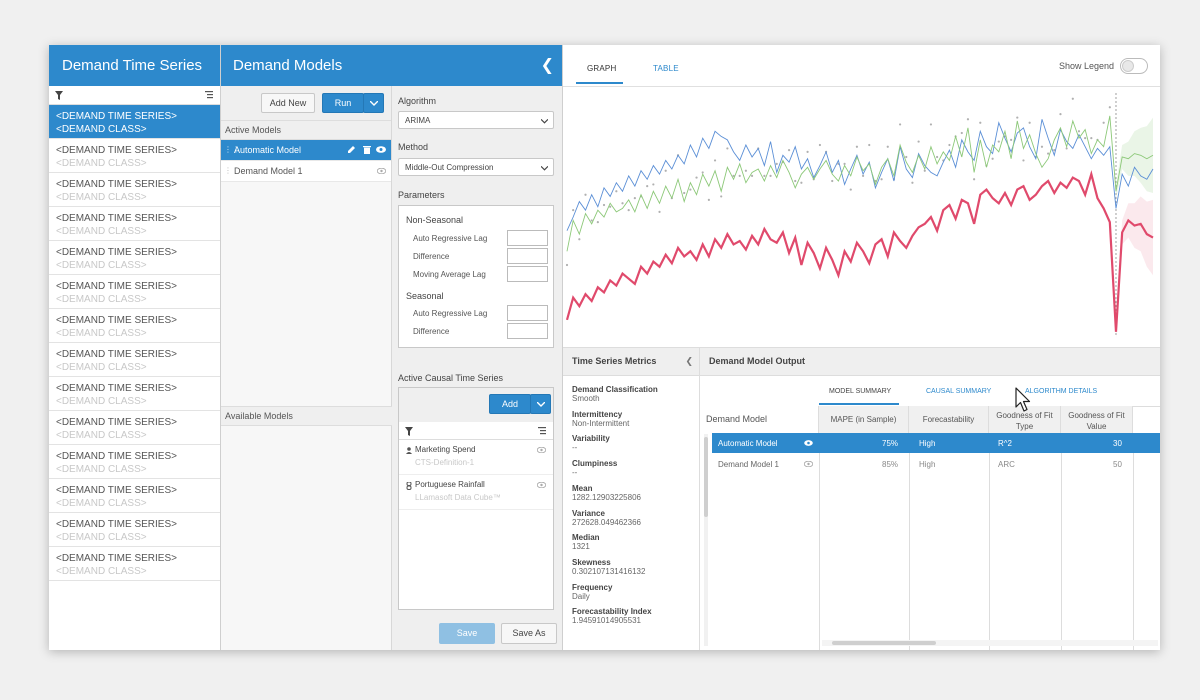 This screenshot has width=1200, height=700. What do you see at coordinates (306, 130) in the screenshot?
I see `active-models-label: Active Models` at bounding box center [306, 130].